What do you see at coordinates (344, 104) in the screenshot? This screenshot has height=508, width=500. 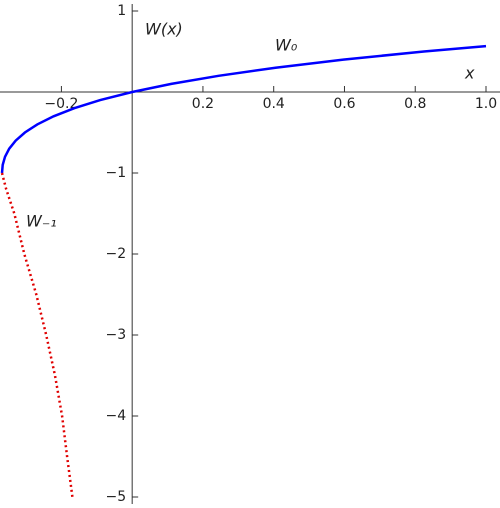 I see `x-tick-label: 0.6` at bounding box center [344, 104].